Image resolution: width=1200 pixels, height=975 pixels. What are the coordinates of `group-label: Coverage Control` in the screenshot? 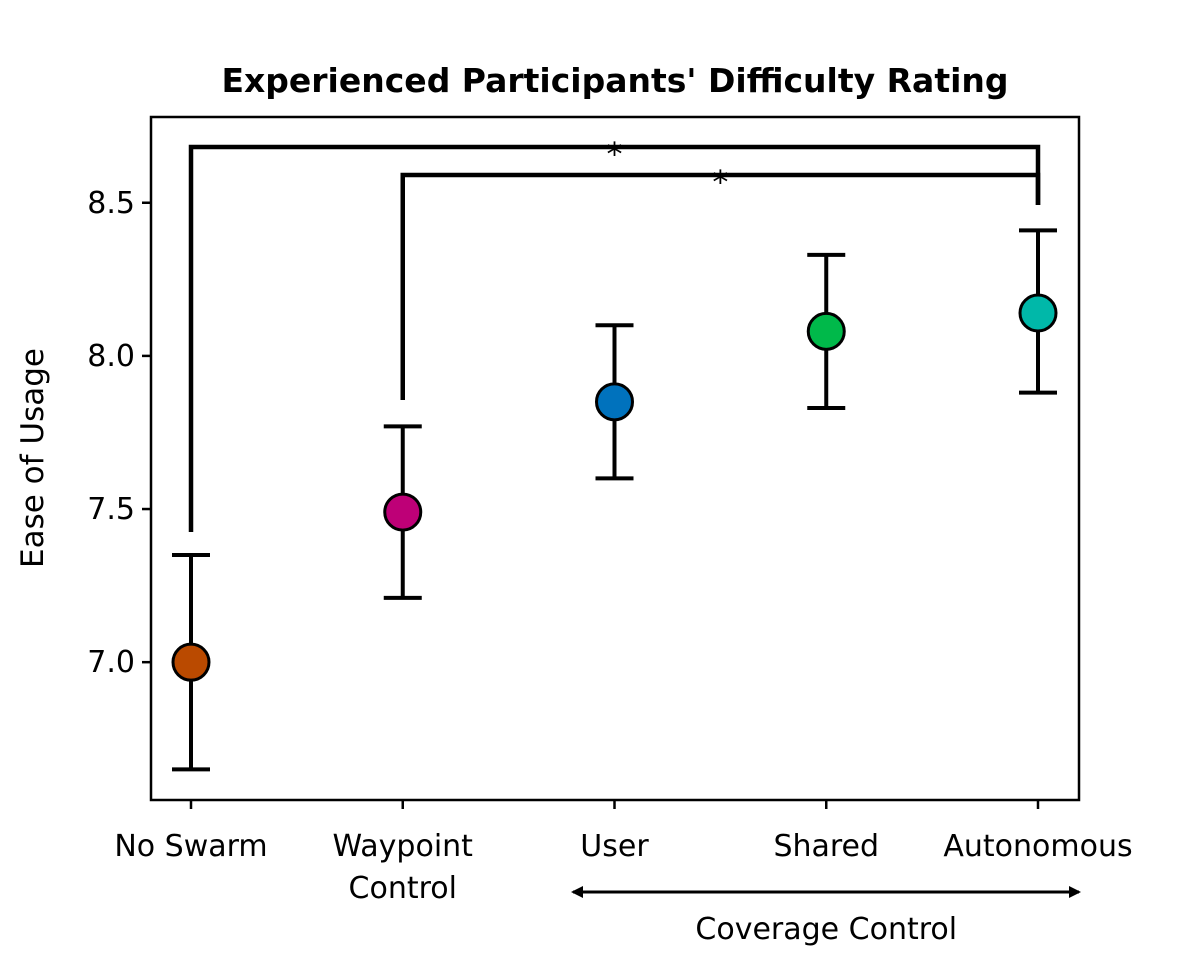 It's located at (826, 929).